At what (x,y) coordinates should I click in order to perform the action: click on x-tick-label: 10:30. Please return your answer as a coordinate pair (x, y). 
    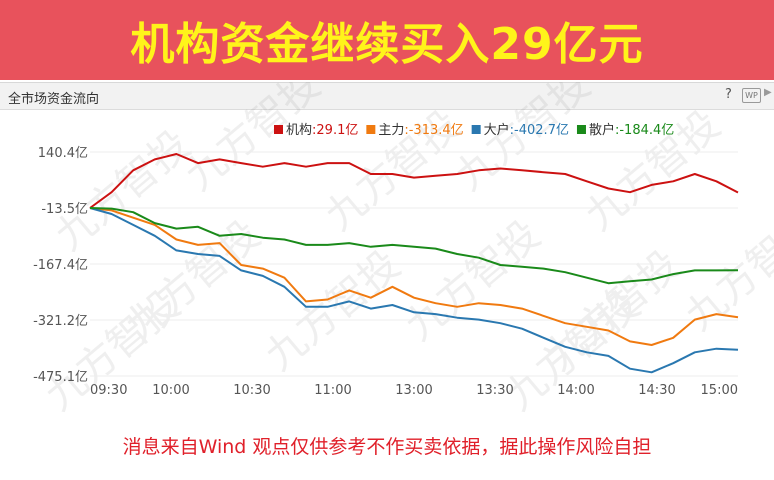
    Looking at the image, I should click on (251, 390).